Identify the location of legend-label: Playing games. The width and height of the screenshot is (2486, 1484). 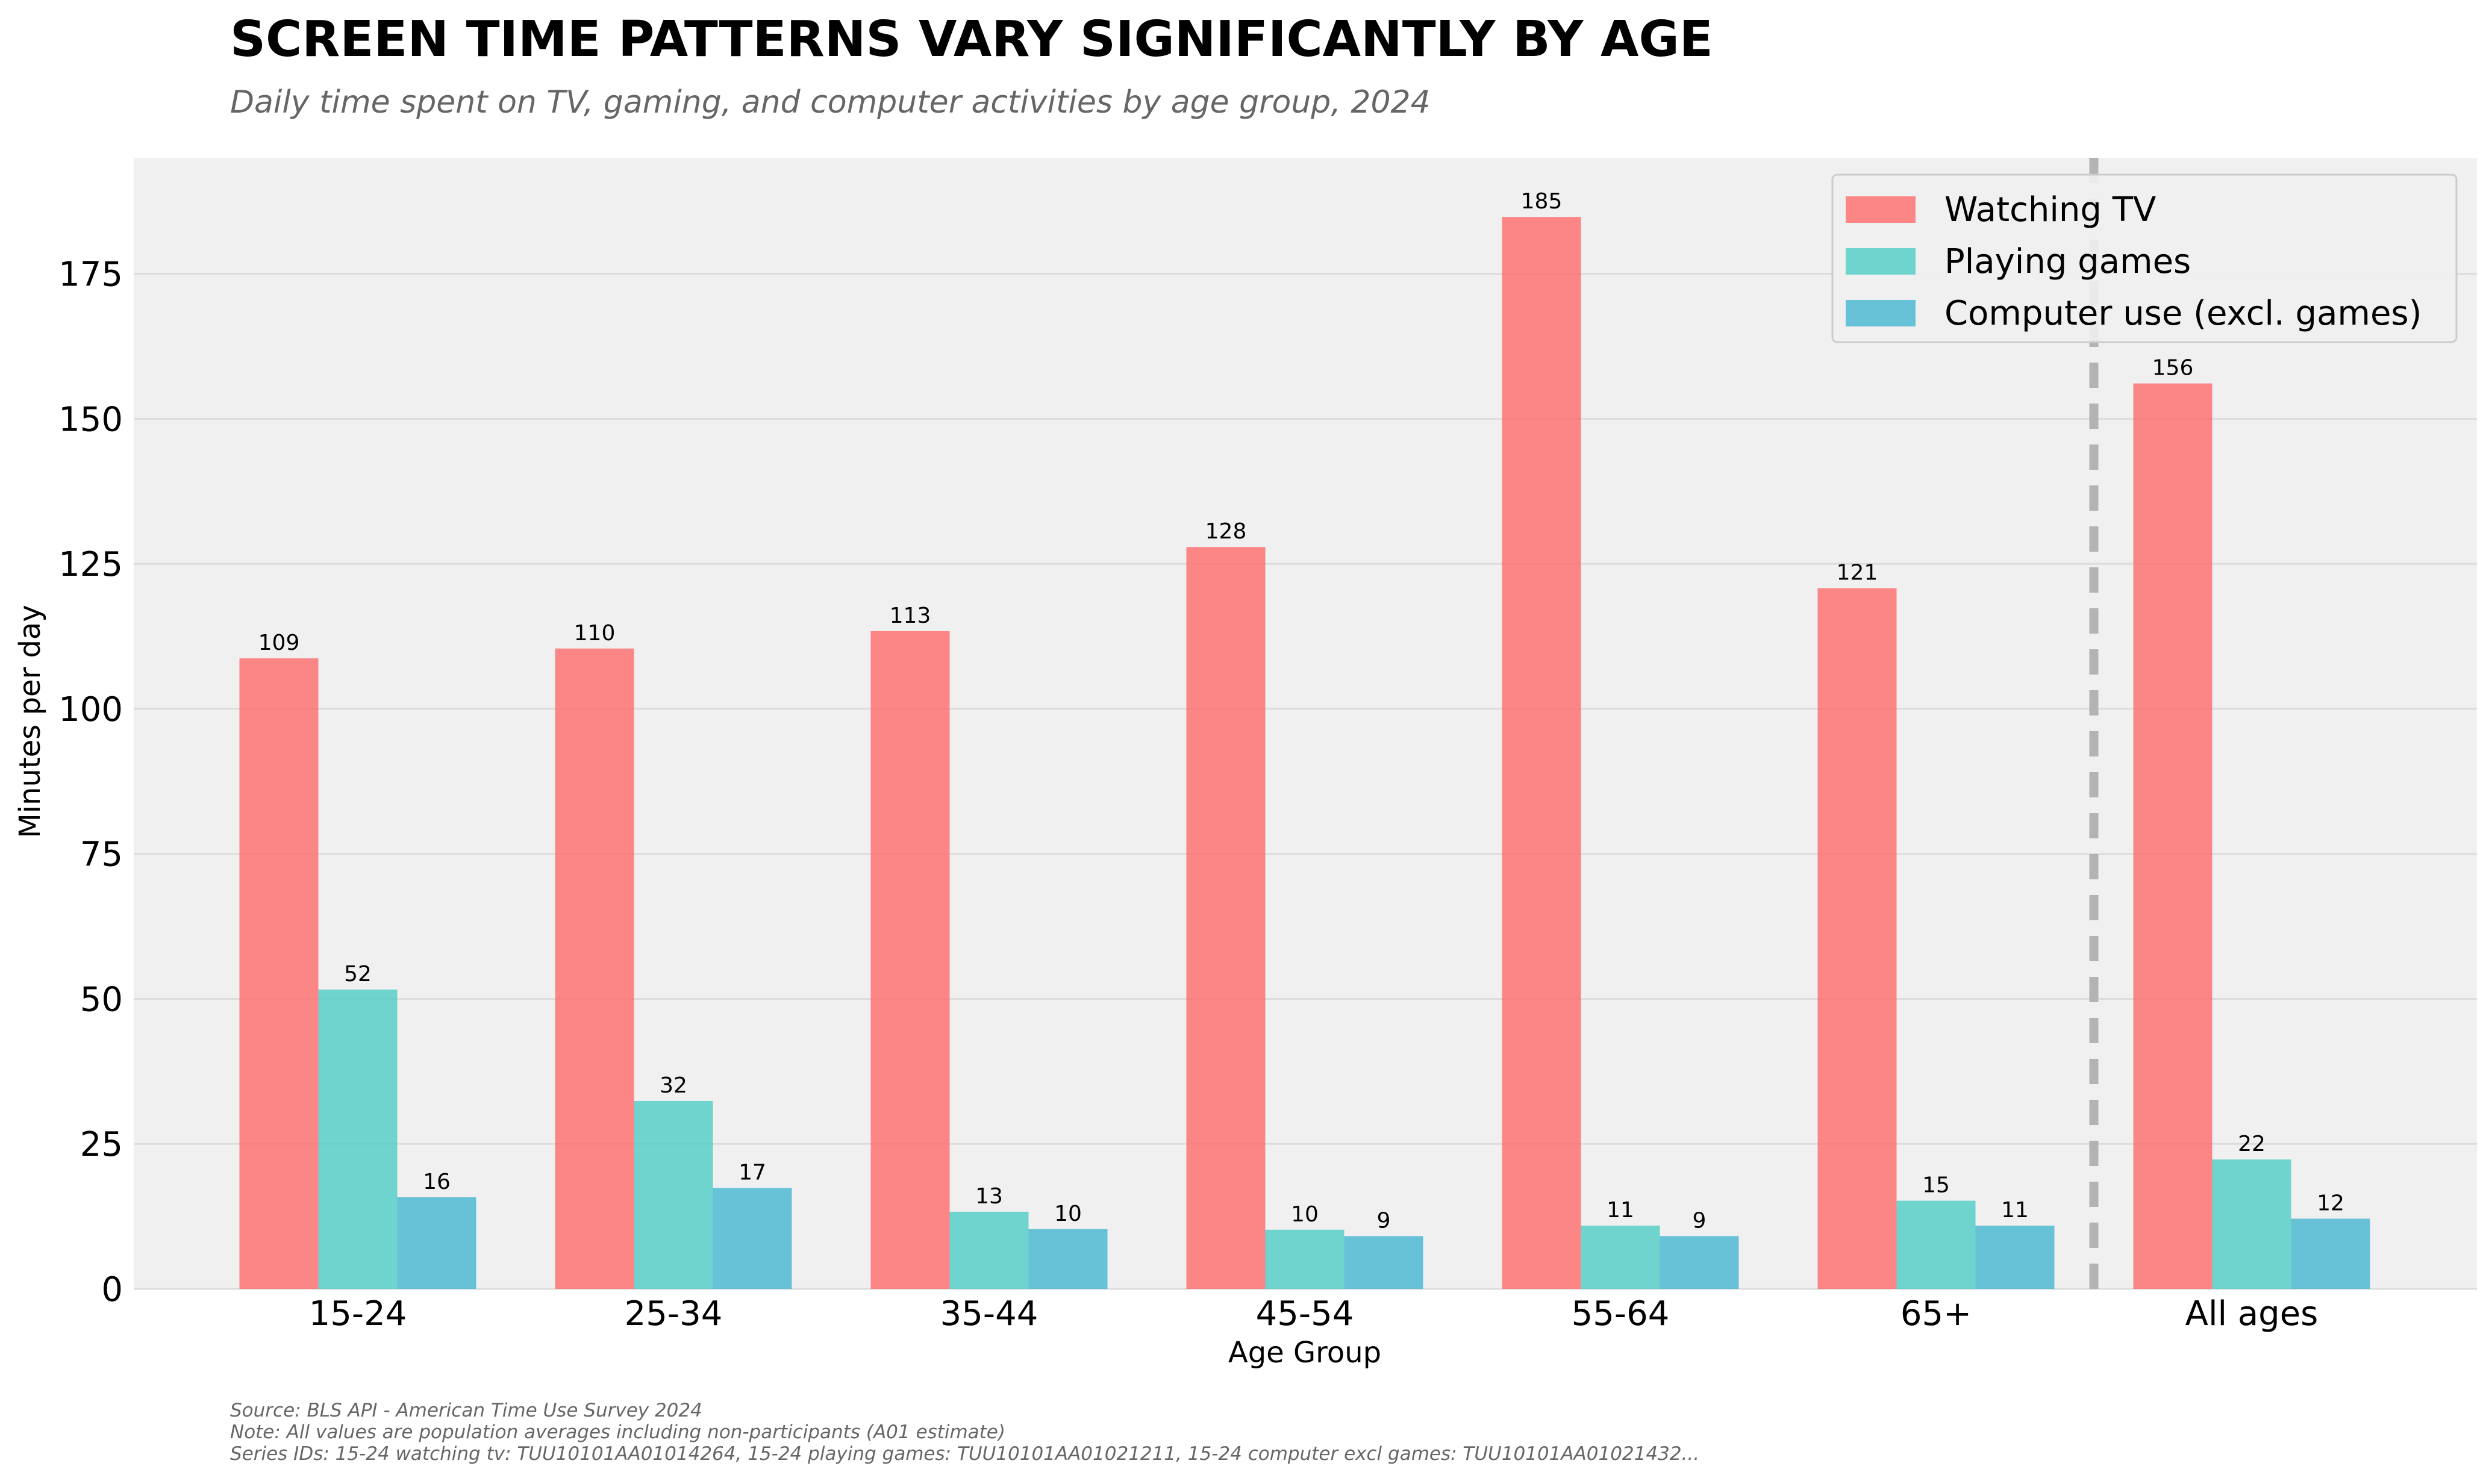
(2067, 261).